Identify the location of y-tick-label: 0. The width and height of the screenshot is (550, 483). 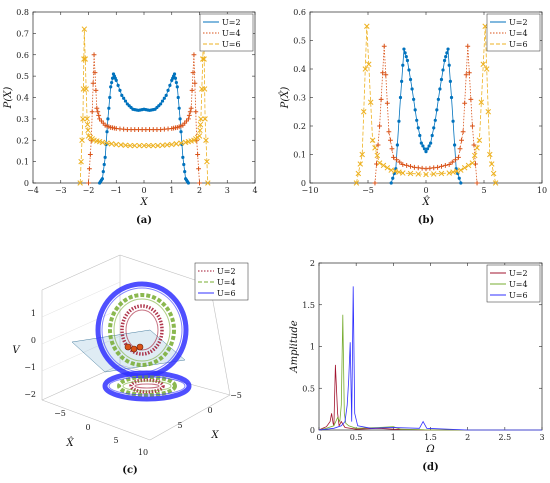
(26, 183).